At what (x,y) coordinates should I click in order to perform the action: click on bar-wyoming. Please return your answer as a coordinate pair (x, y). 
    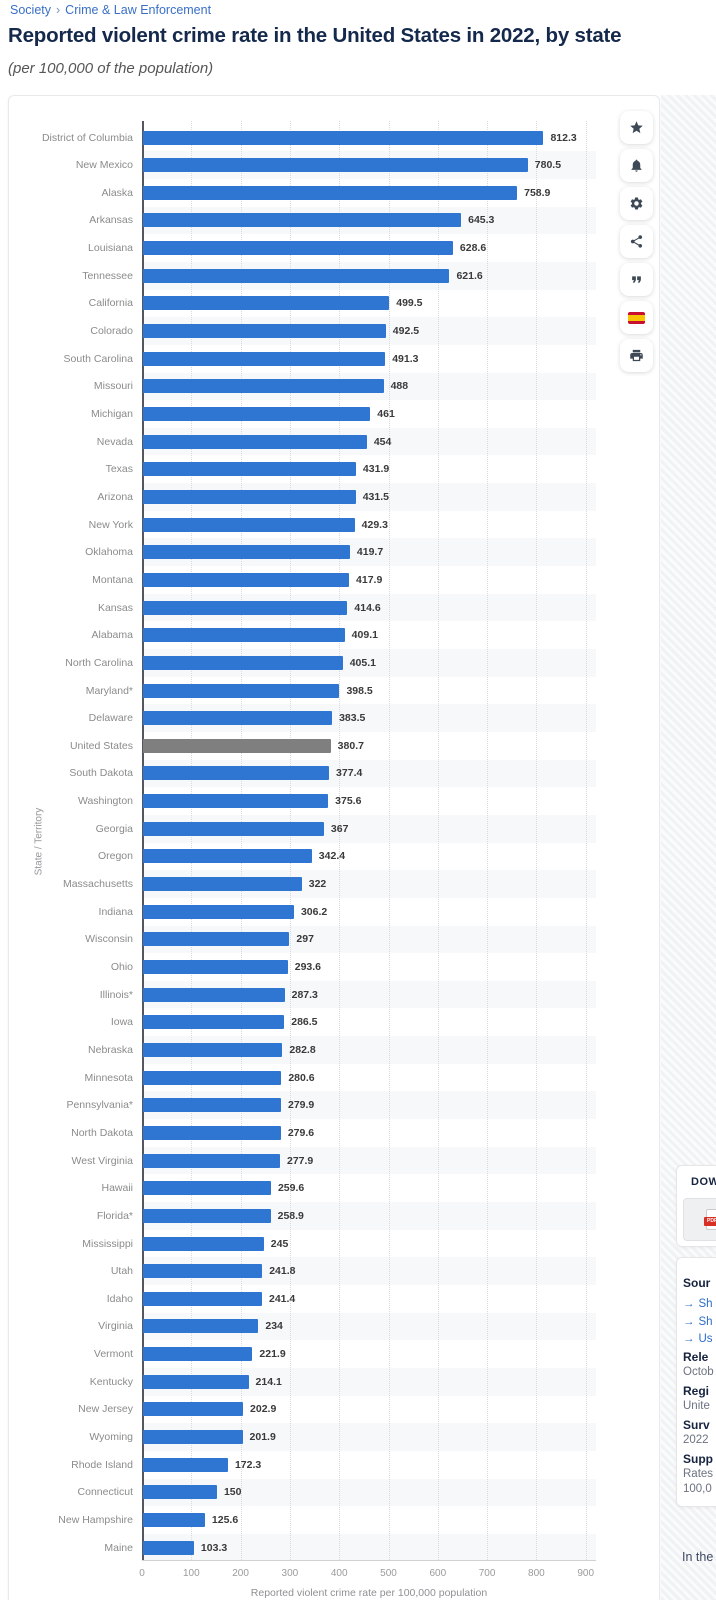
    Looking at the image, I should click on (193, 1437).